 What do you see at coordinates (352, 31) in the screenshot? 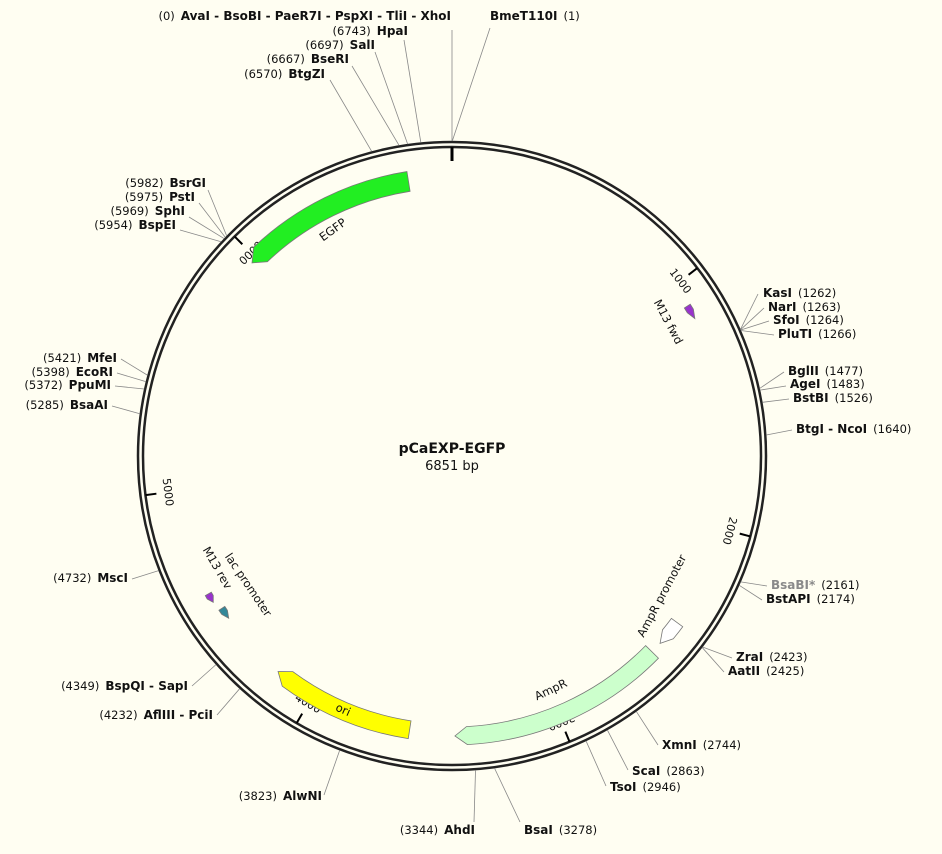
I see `site-position: (6743)` at bounding box center [352, 31].